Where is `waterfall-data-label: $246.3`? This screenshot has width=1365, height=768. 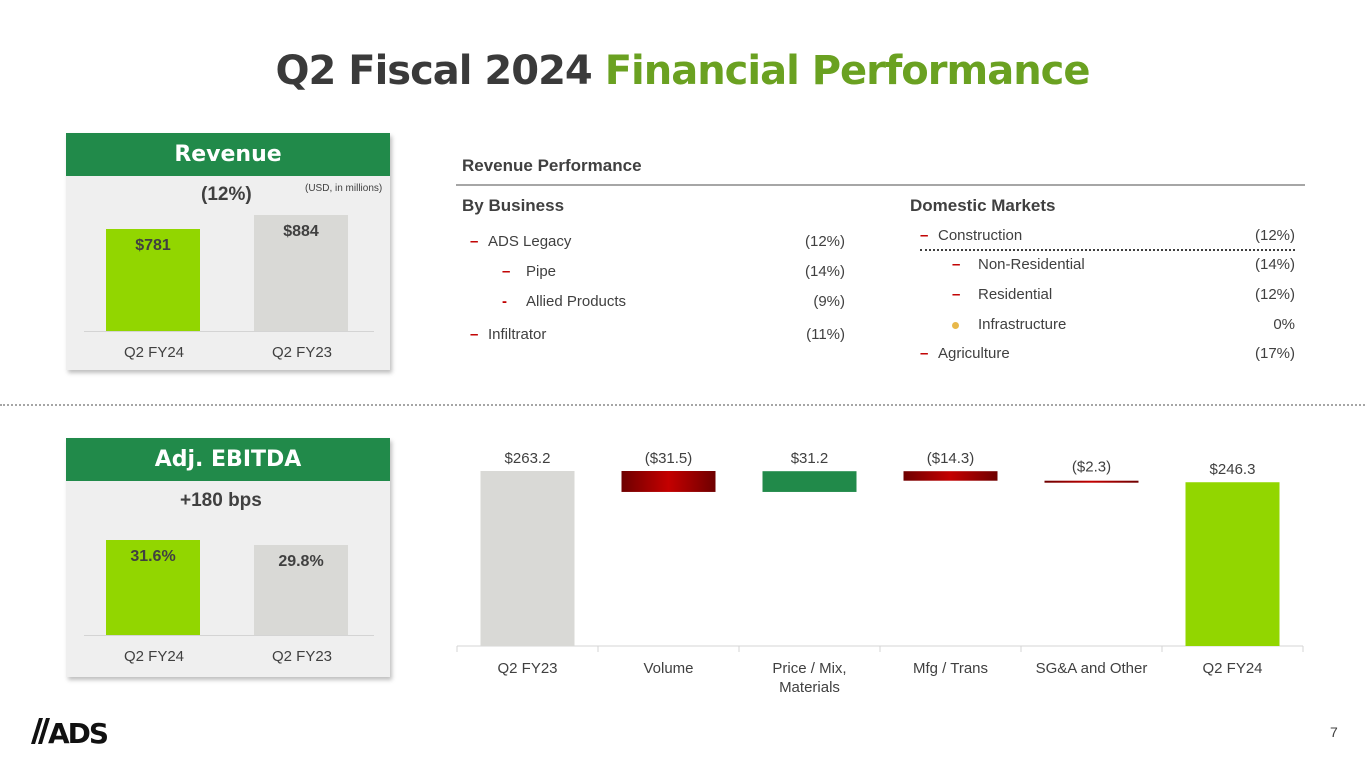 waterfall-data-label: $246.3 is located at coordinates (1233, 469).